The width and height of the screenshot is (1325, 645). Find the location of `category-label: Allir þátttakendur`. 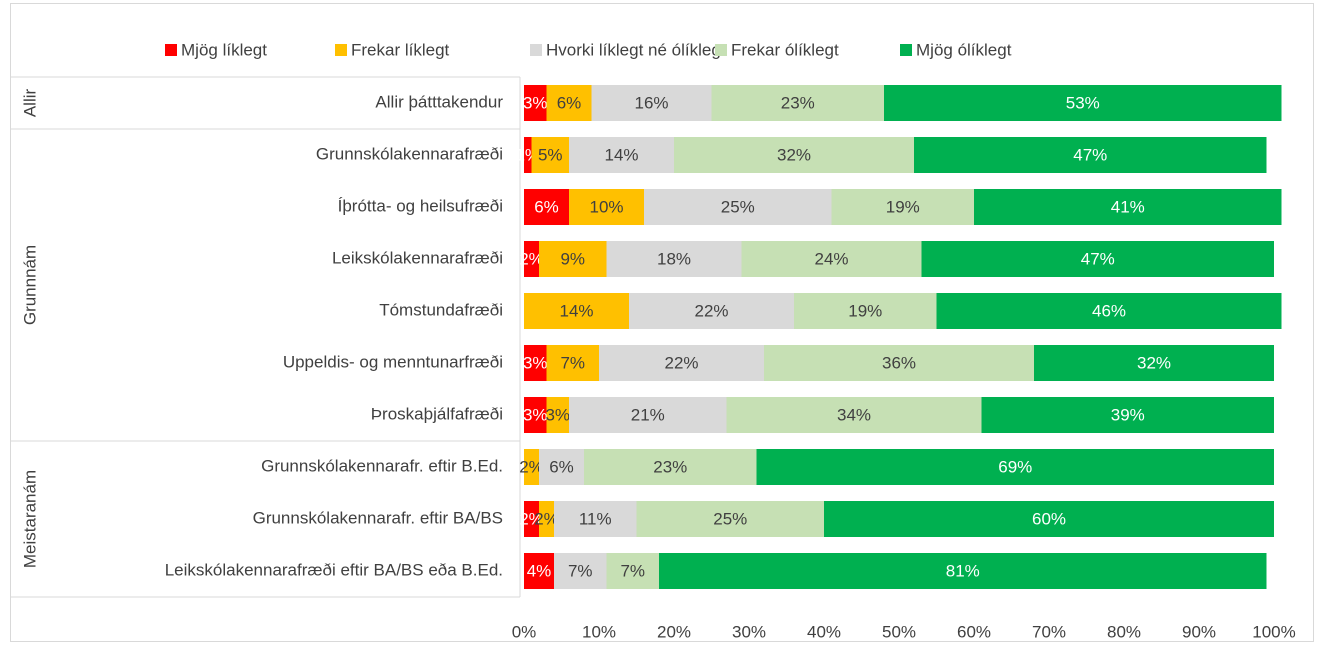

category-label: Allir þátttakendur is located at coordinates (439, 101).